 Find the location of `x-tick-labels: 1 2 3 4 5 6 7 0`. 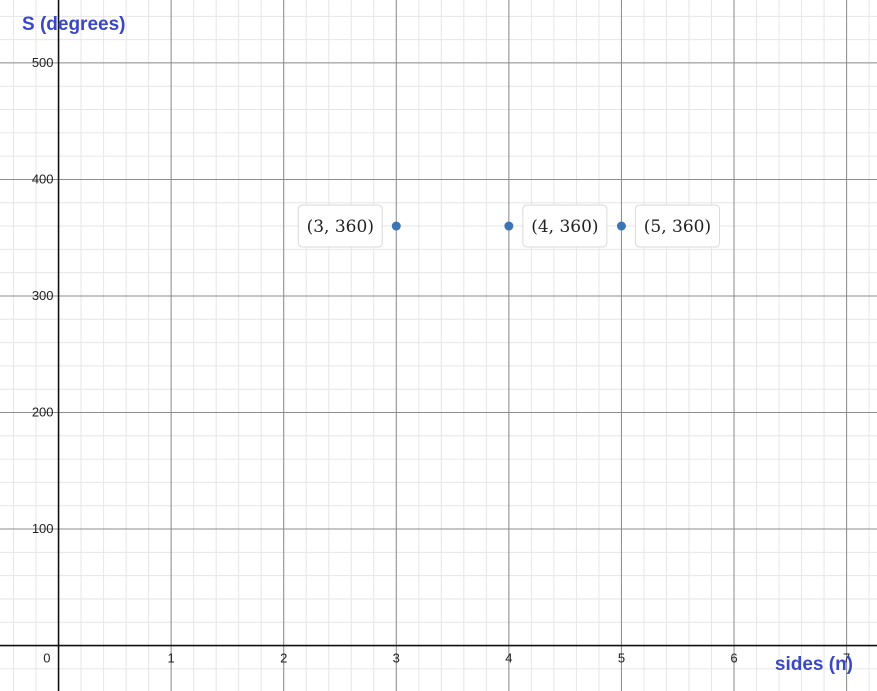

x-tick-labels: 1 2 3 4 5 6 7 0 is located at coordinates (446, 658).